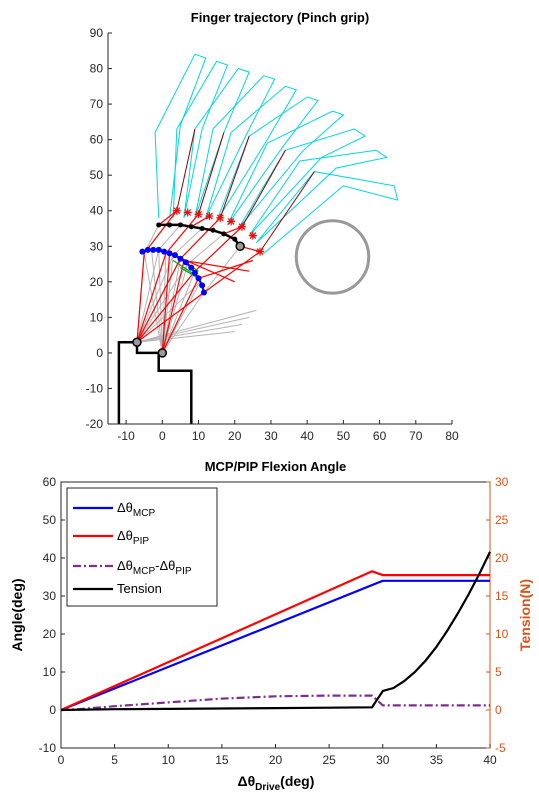 Image resolution: width=539 pixels, height=800 pixels. What do you see at coordinates (97, 175) in the screenshot?
I see `y-tick-label: 50` at bounding box center [97, 175].